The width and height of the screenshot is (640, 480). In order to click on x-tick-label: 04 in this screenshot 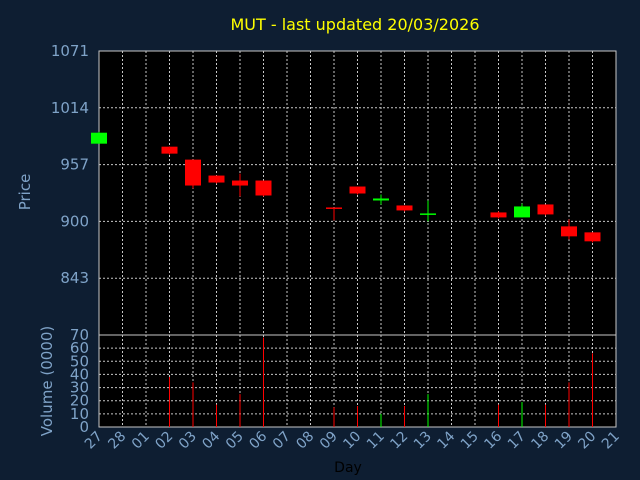, I will do `click(211, 440)`.